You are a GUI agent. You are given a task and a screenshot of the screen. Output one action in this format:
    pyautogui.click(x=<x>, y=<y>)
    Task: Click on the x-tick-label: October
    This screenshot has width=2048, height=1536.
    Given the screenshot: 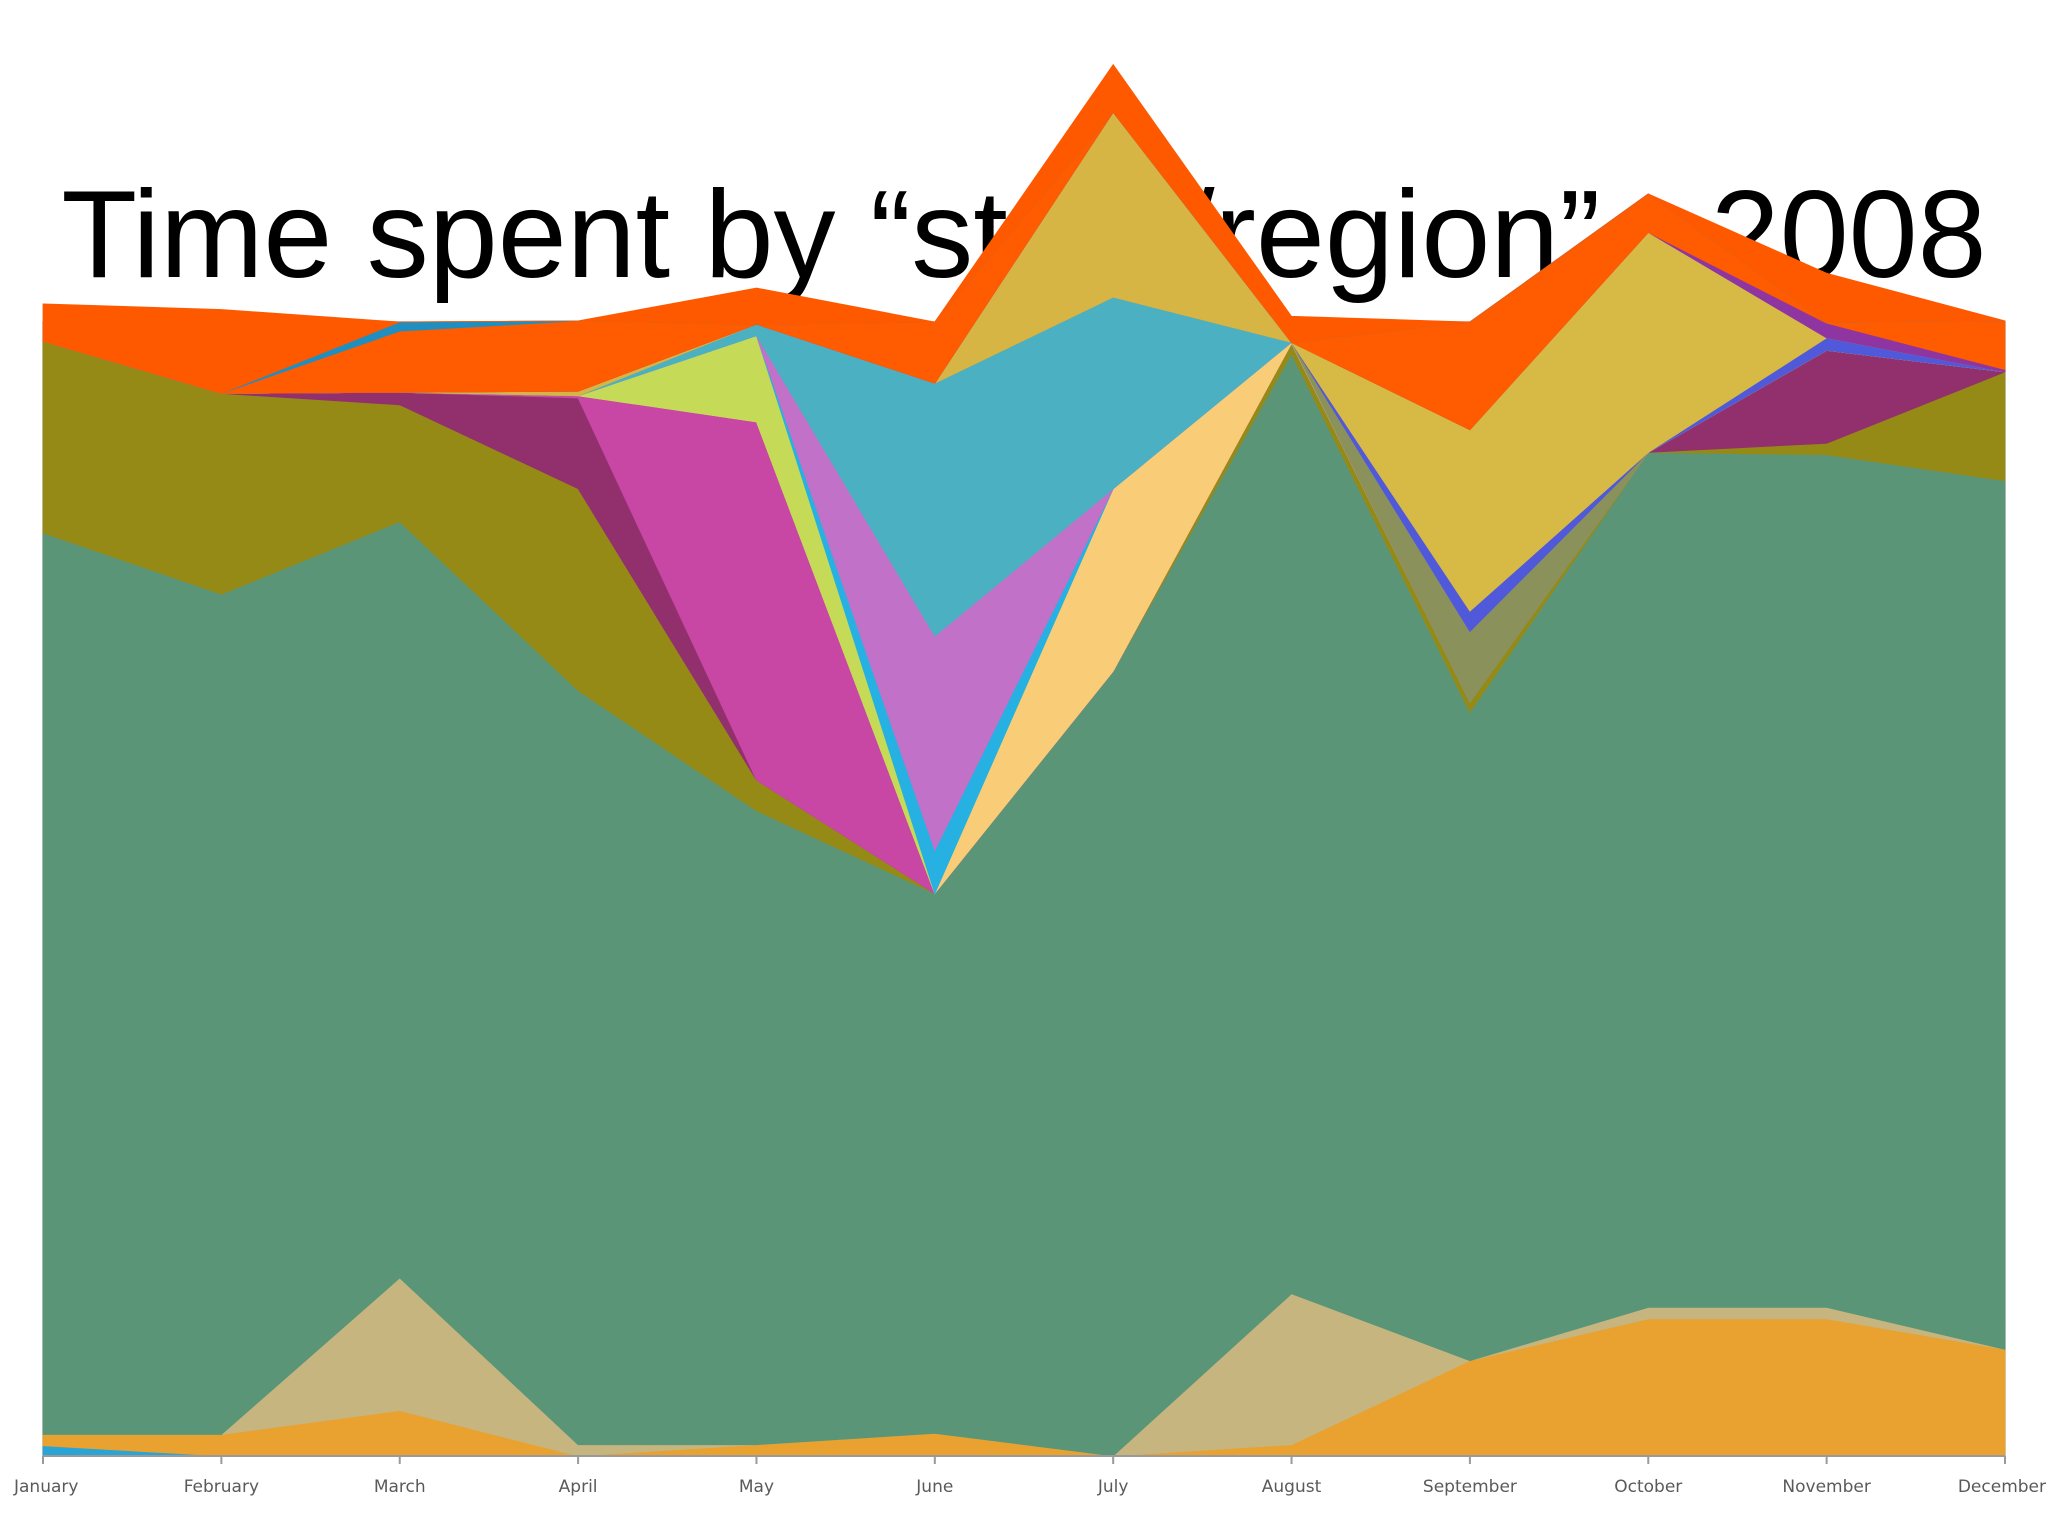 What is the action you would take?
    pyautogui.click(x=1648, y=1487)
    